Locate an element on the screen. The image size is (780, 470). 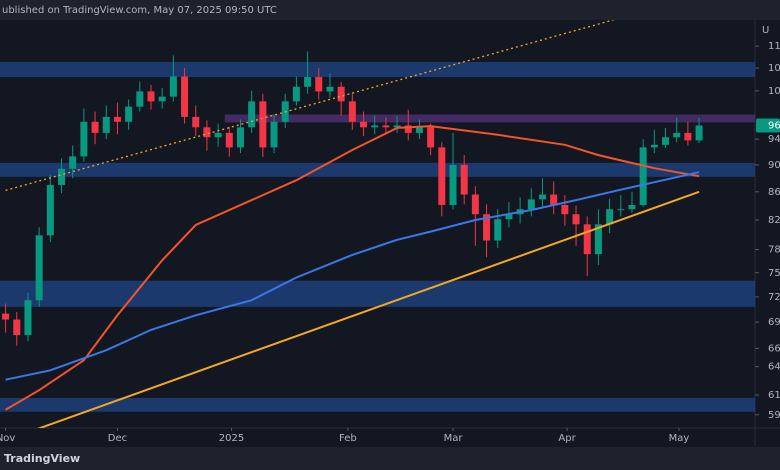
x-tick-label: Apr is located at coordinates (567, 438).